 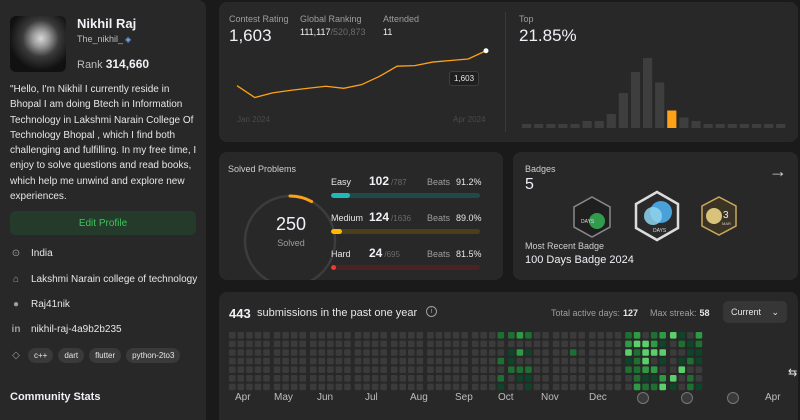 What do you see at coordinates (687, 398) in the screenshot?
I see `monthly-badge-icon` at bounding box center [687, 398].